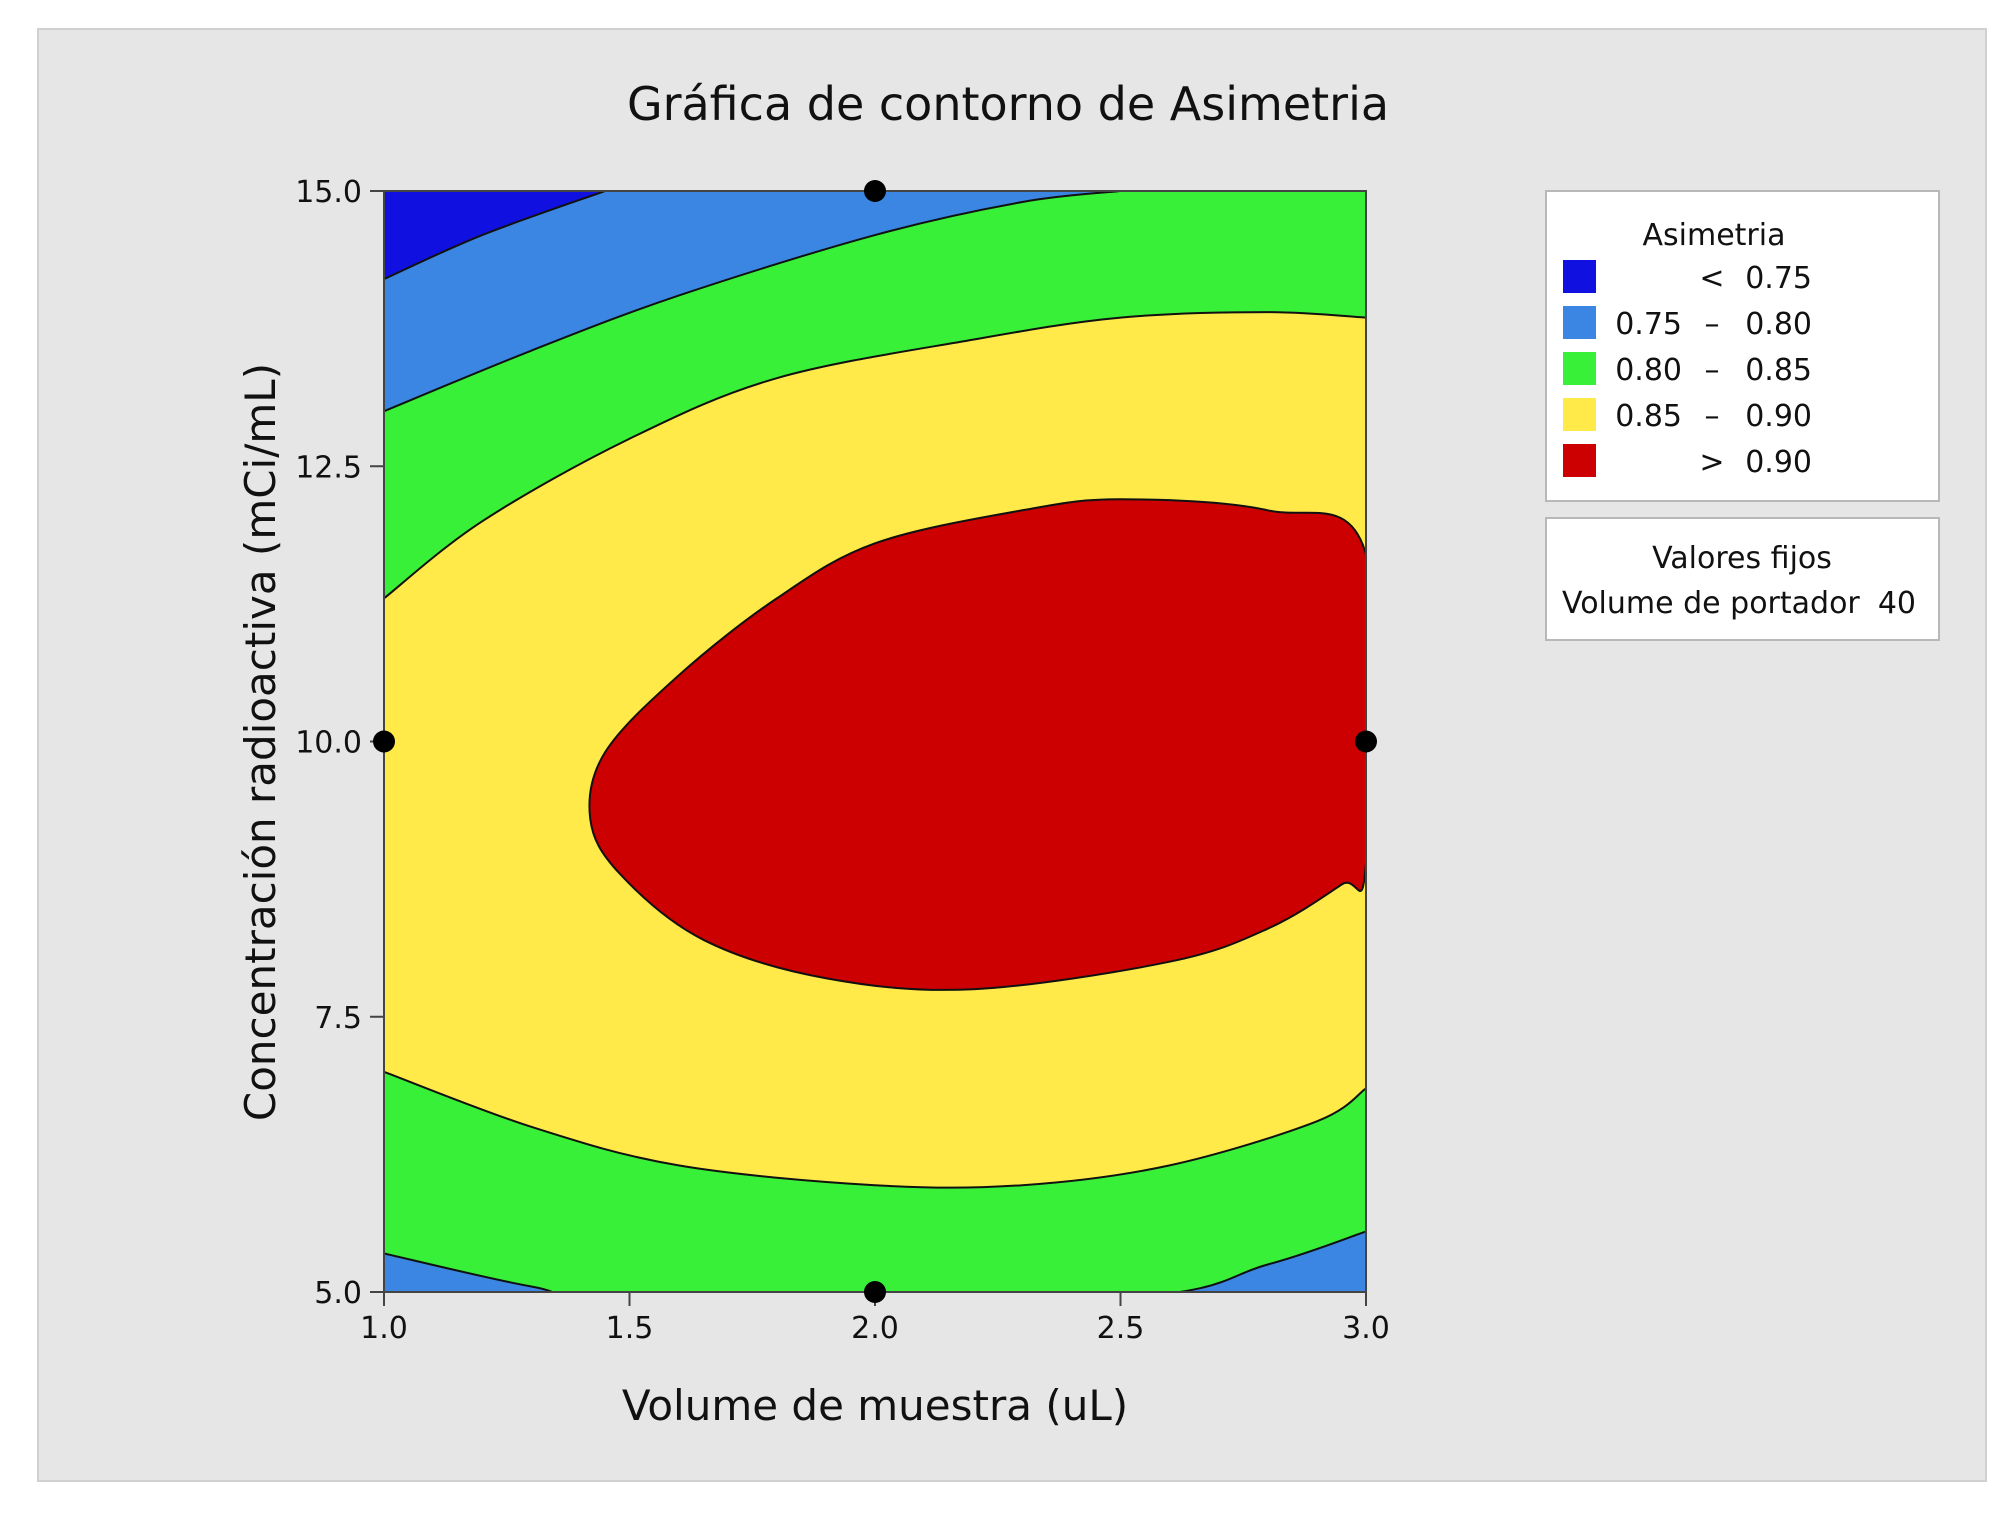 The width and height of the screenshot is (2015, 1517). What do you see at coordinates (1714, 235) in the screenshot?
I see `legend-title: Asimetria` at bounding box center [1714, 235].